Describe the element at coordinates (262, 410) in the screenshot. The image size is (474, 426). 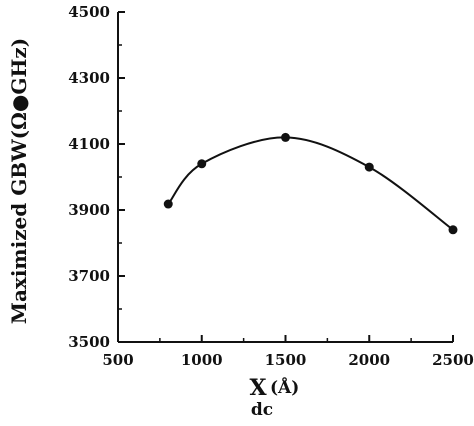
I see `x-axis-label-subscript: dc` at that location.